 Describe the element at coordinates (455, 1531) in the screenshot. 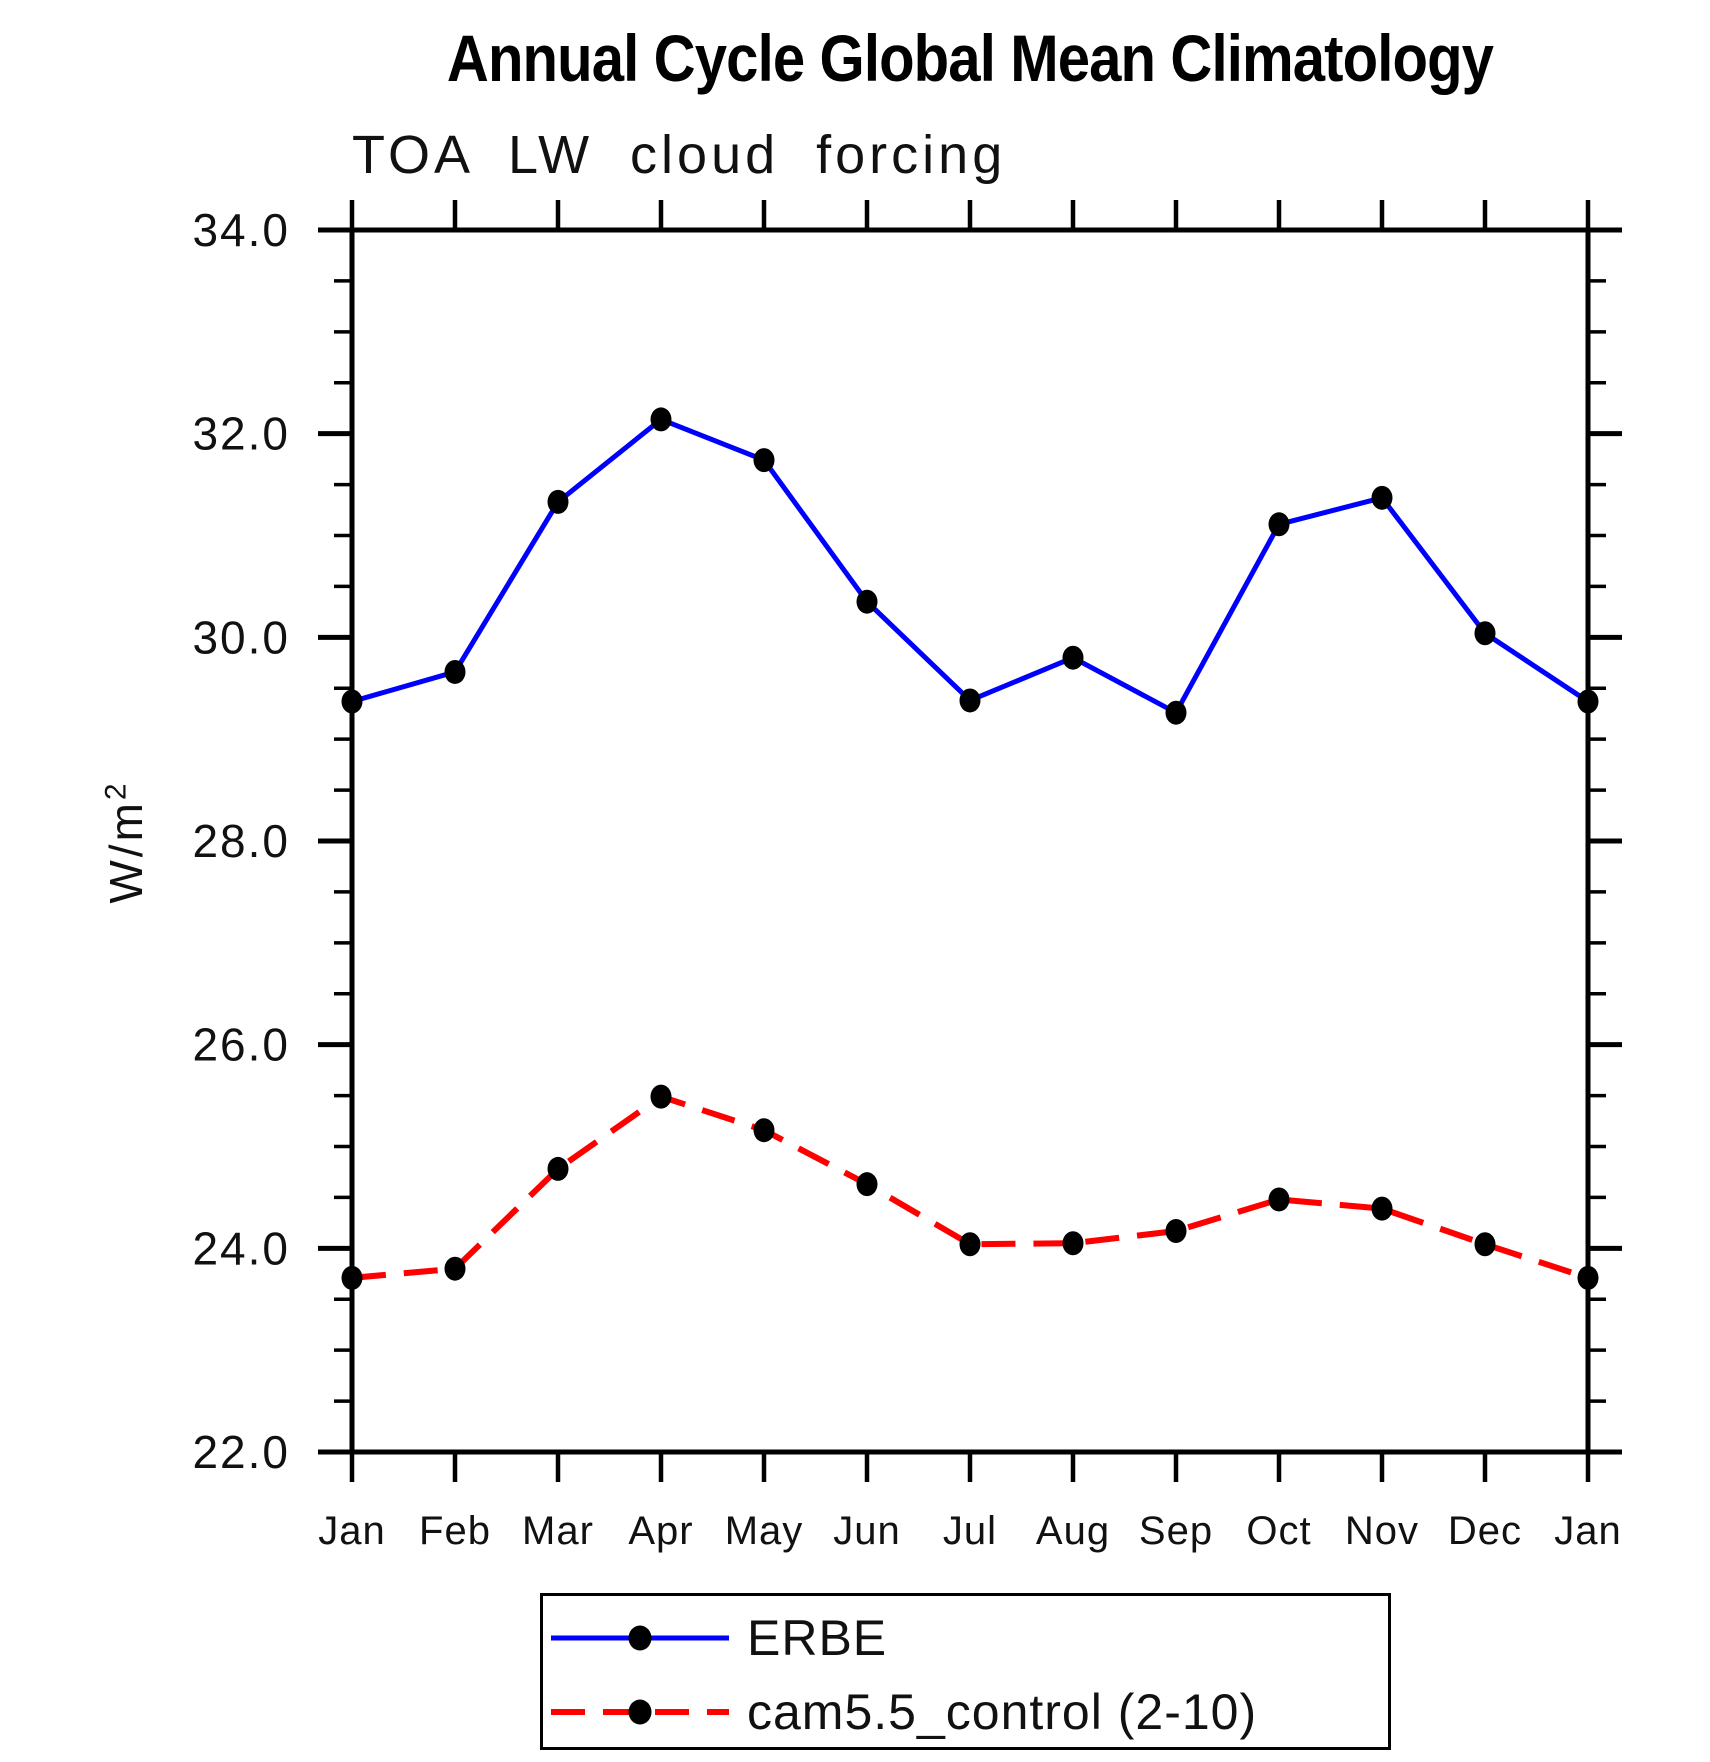

I see `x-axis-tick-label: Feb` at that location.